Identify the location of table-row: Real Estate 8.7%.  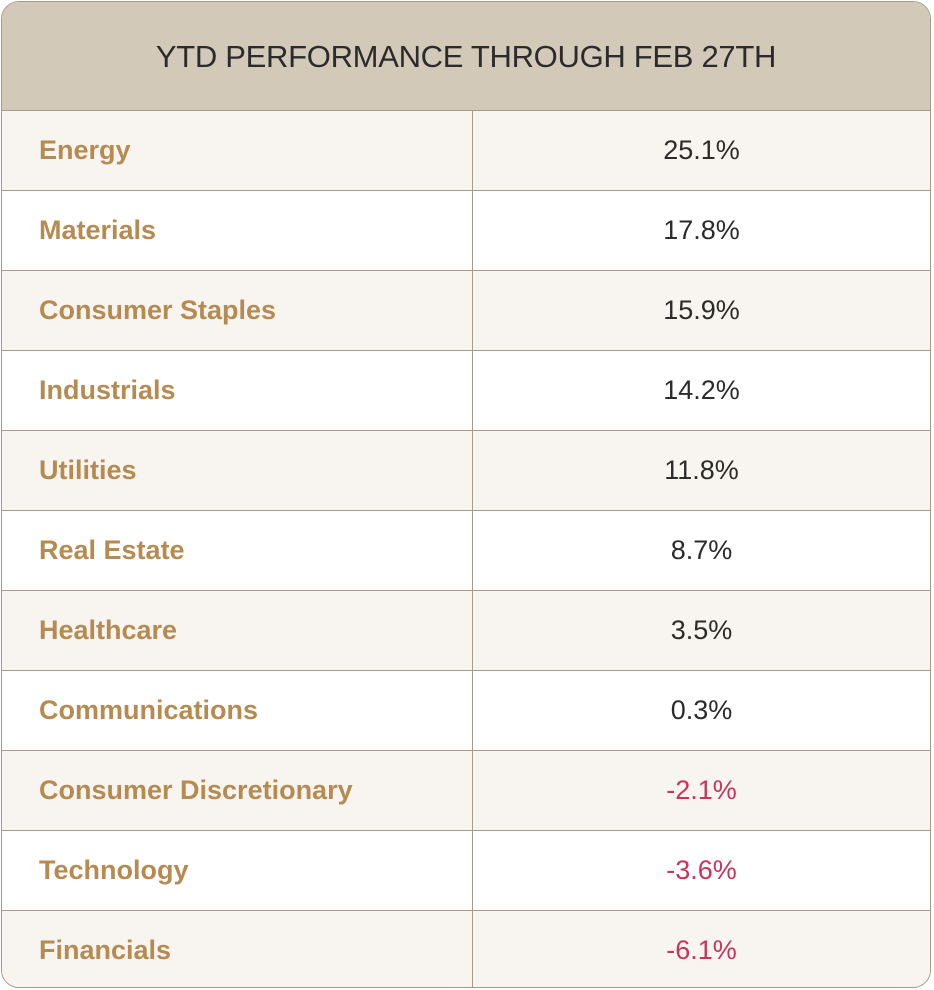
(466, 551).